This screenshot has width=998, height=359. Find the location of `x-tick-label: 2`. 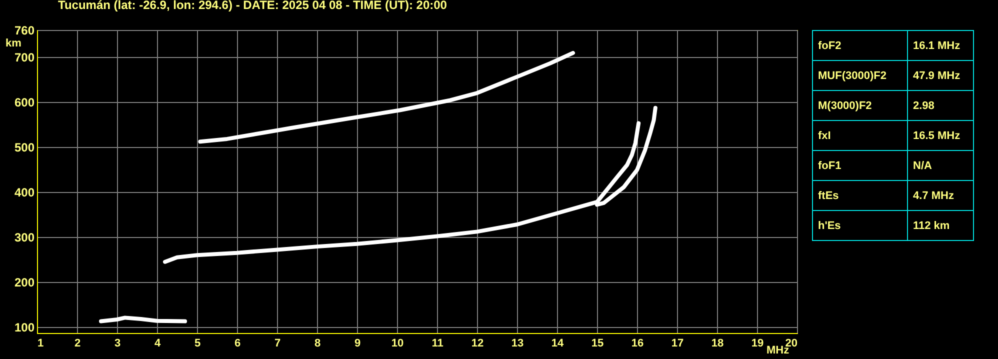

x-tick-label: 2 is located at coordinates (77, 344).